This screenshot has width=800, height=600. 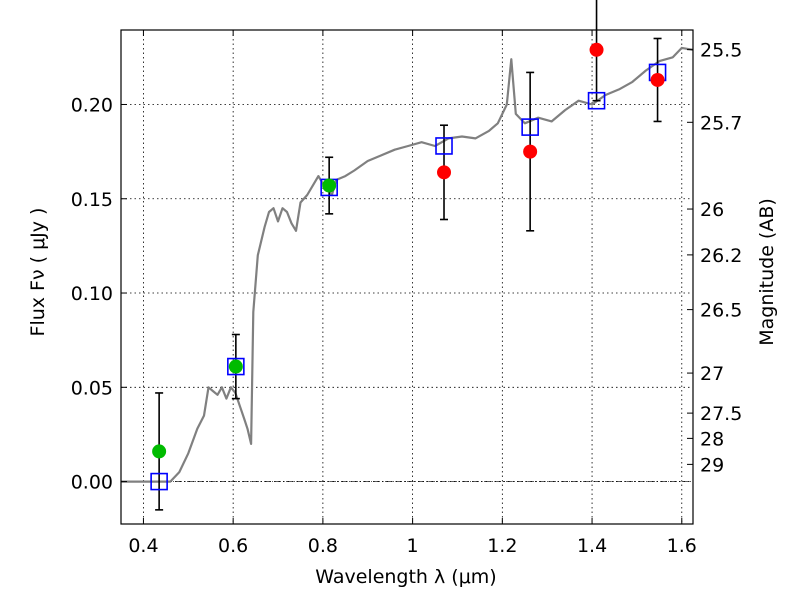 I want to click on x-tick-label: 1.2, so click(x=502, y=546).